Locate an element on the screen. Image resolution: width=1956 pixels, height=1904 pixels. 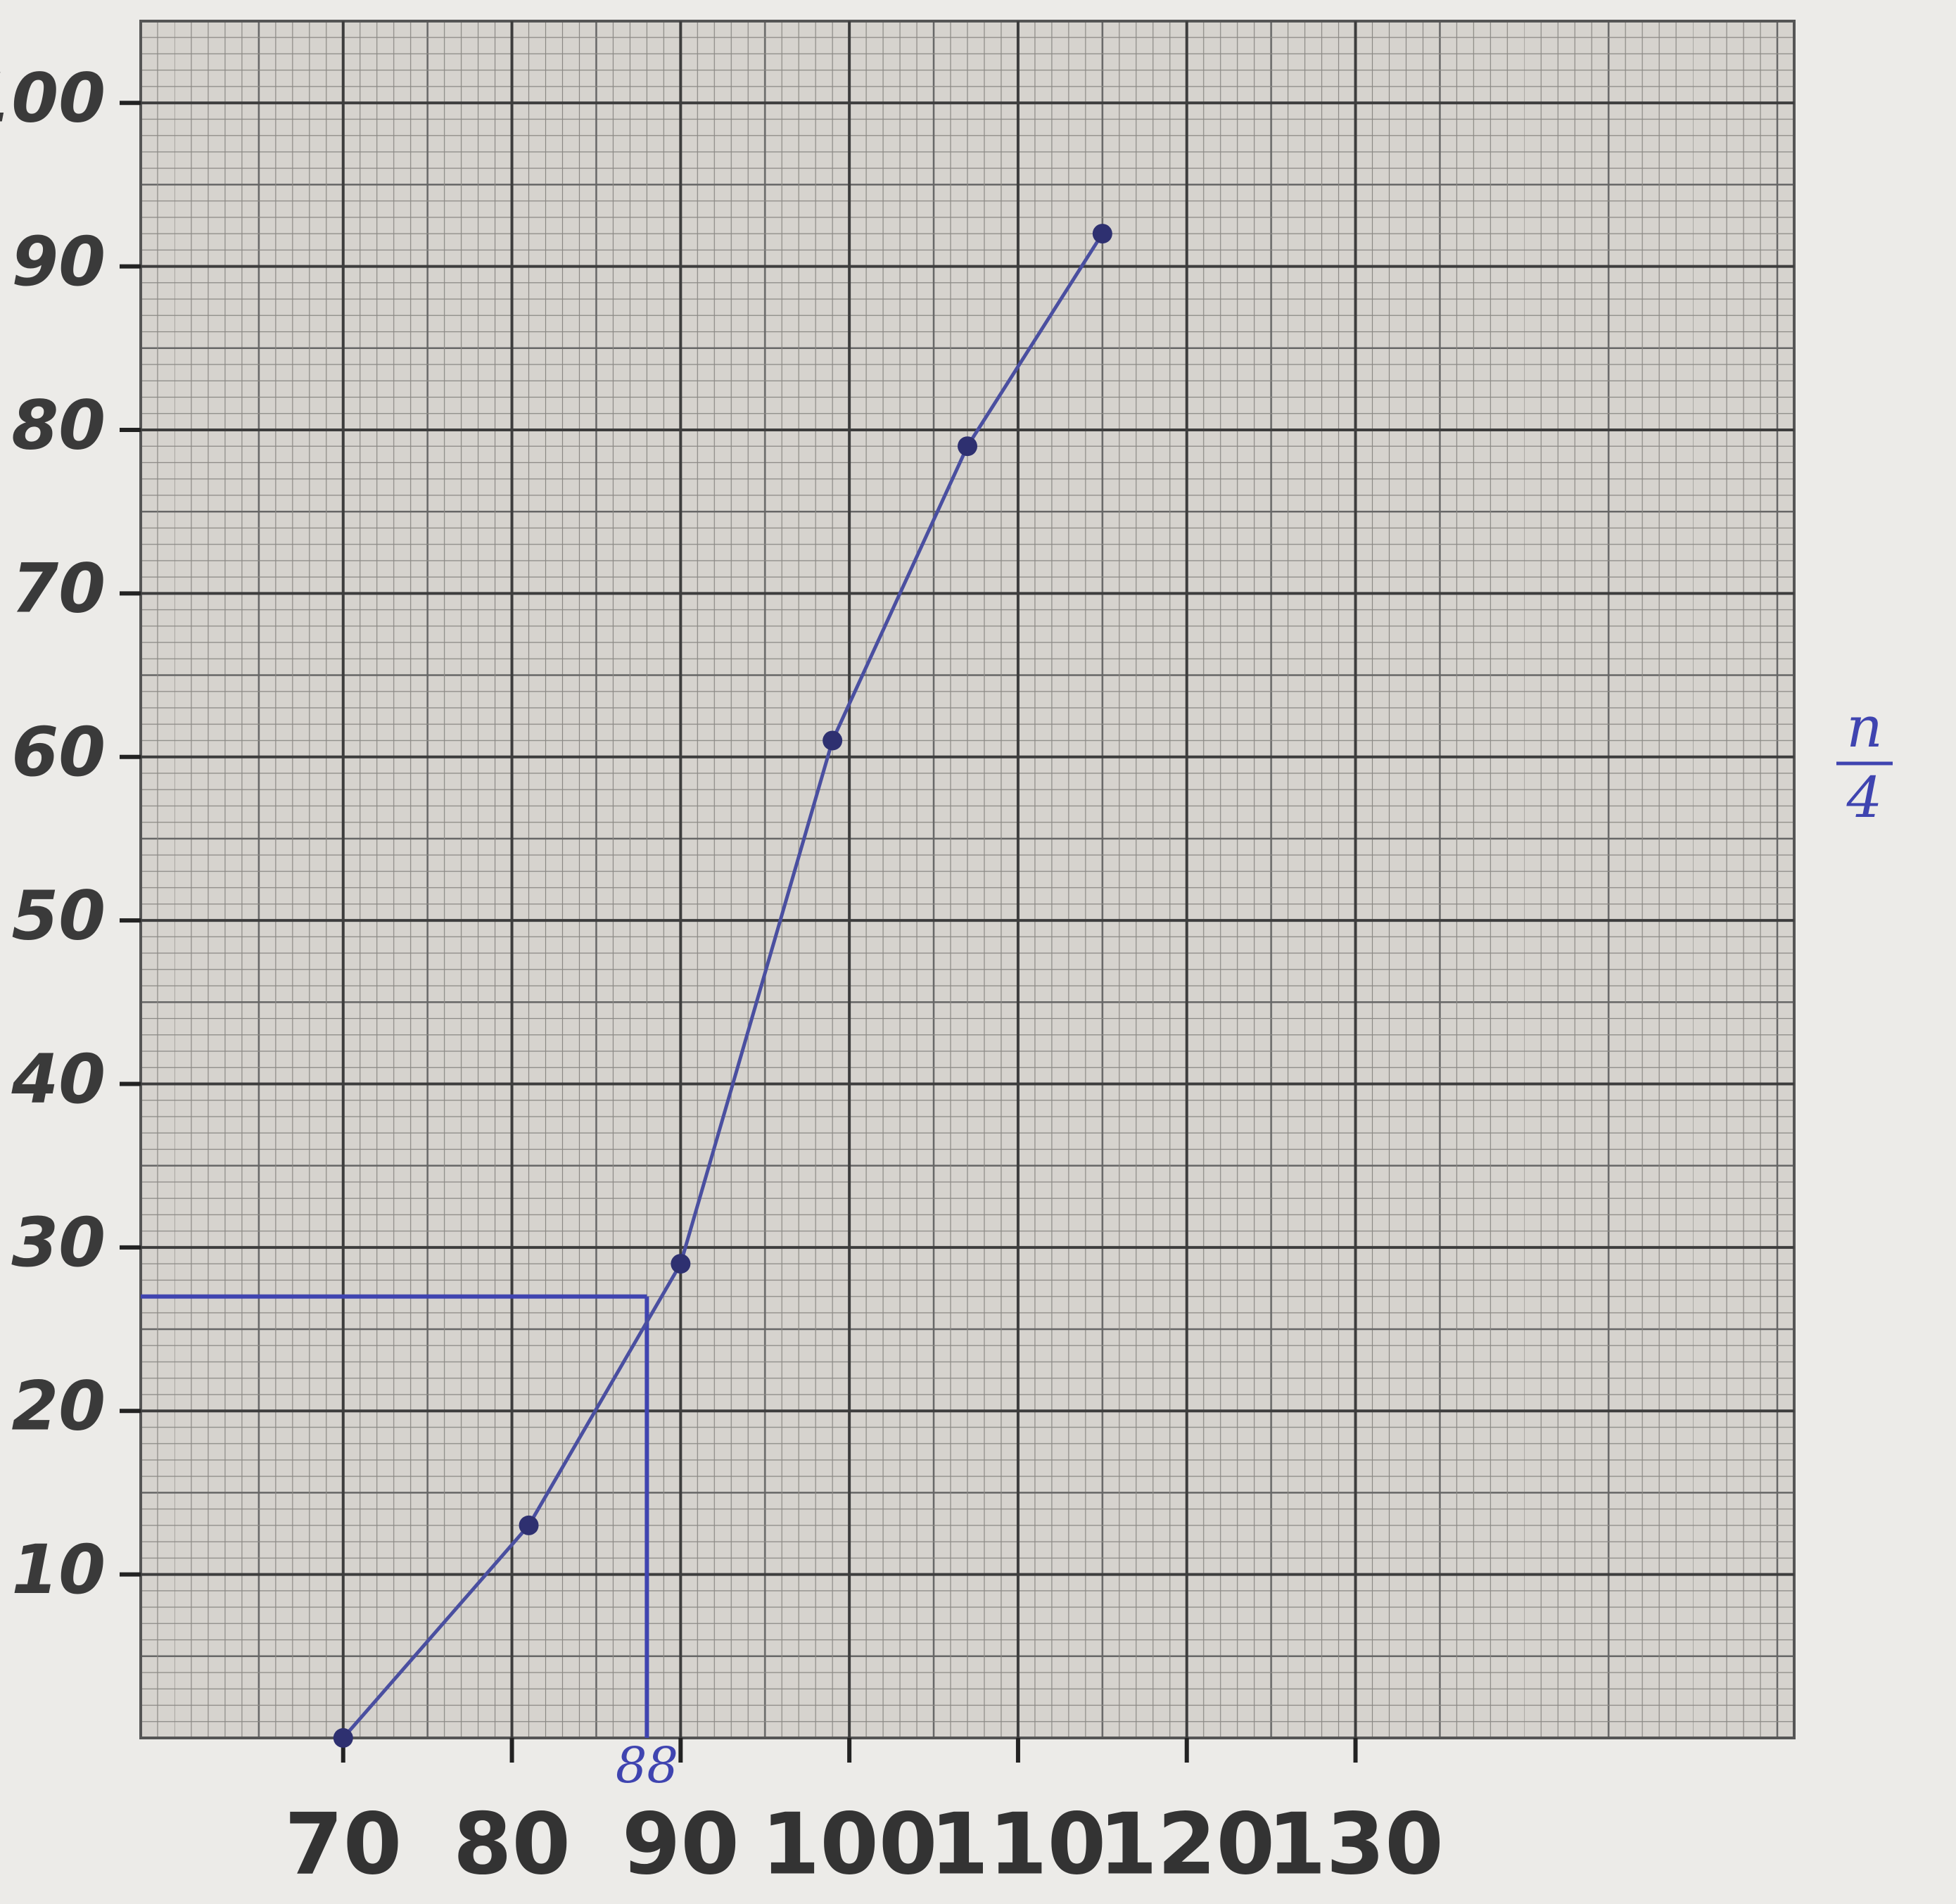
y-tick-label: 20 is located at coordinates (58, 1407).